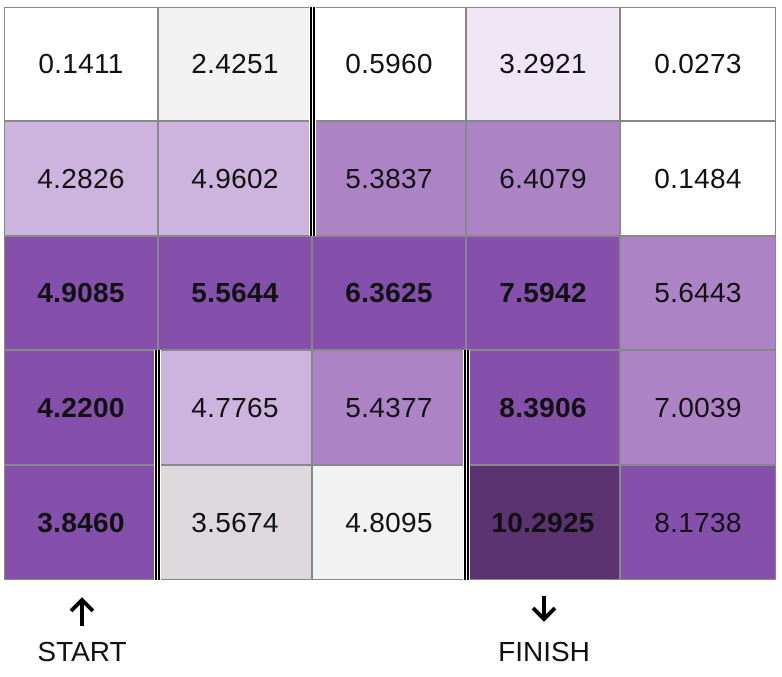 This screenshot has width=782, height=677. What do you see at coordinates (81, 178) in the screenshot?
I see `grid-cell: 4.2826` at bounding box center [81, 178].